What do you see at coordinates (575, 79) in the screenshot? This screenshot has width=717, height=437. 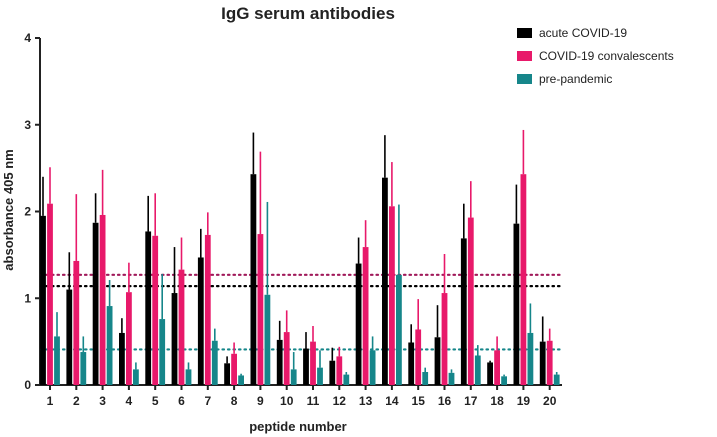 I see `legend-label: pre-pandemic` at bounding box center [575, 79].